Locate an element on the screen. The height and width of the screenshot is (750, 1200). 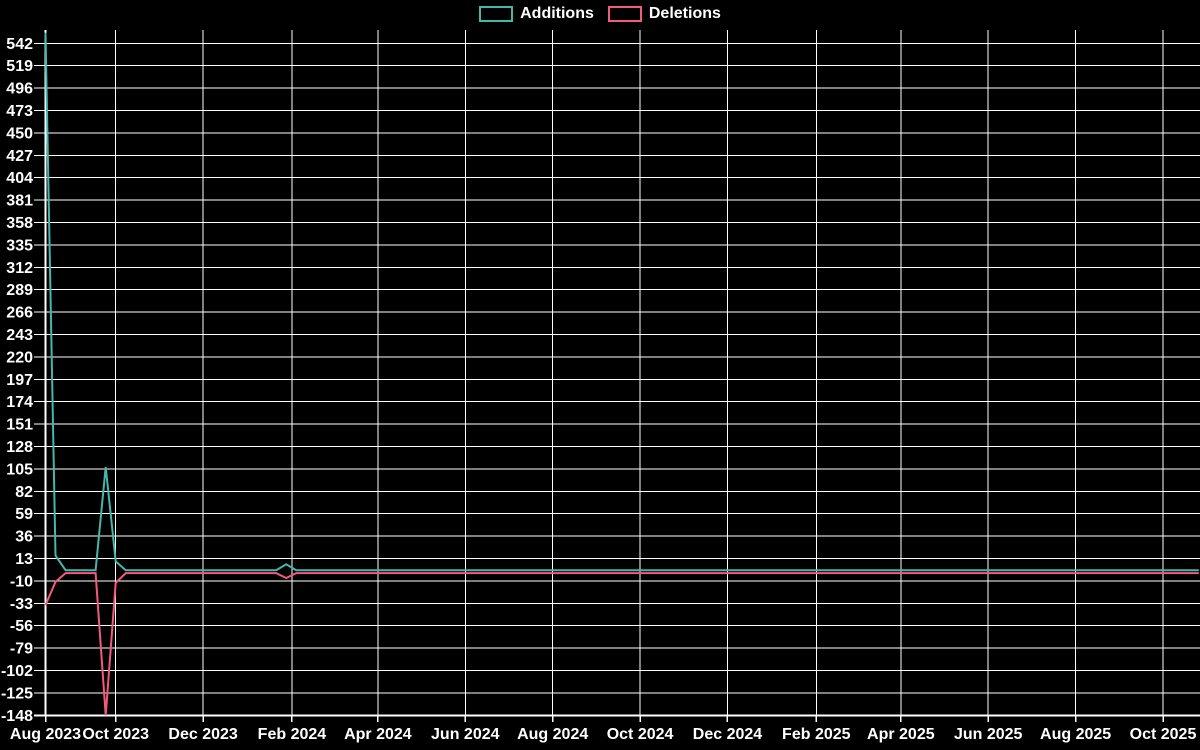
additions-swatch-icon is located at coordinates (496, 14).